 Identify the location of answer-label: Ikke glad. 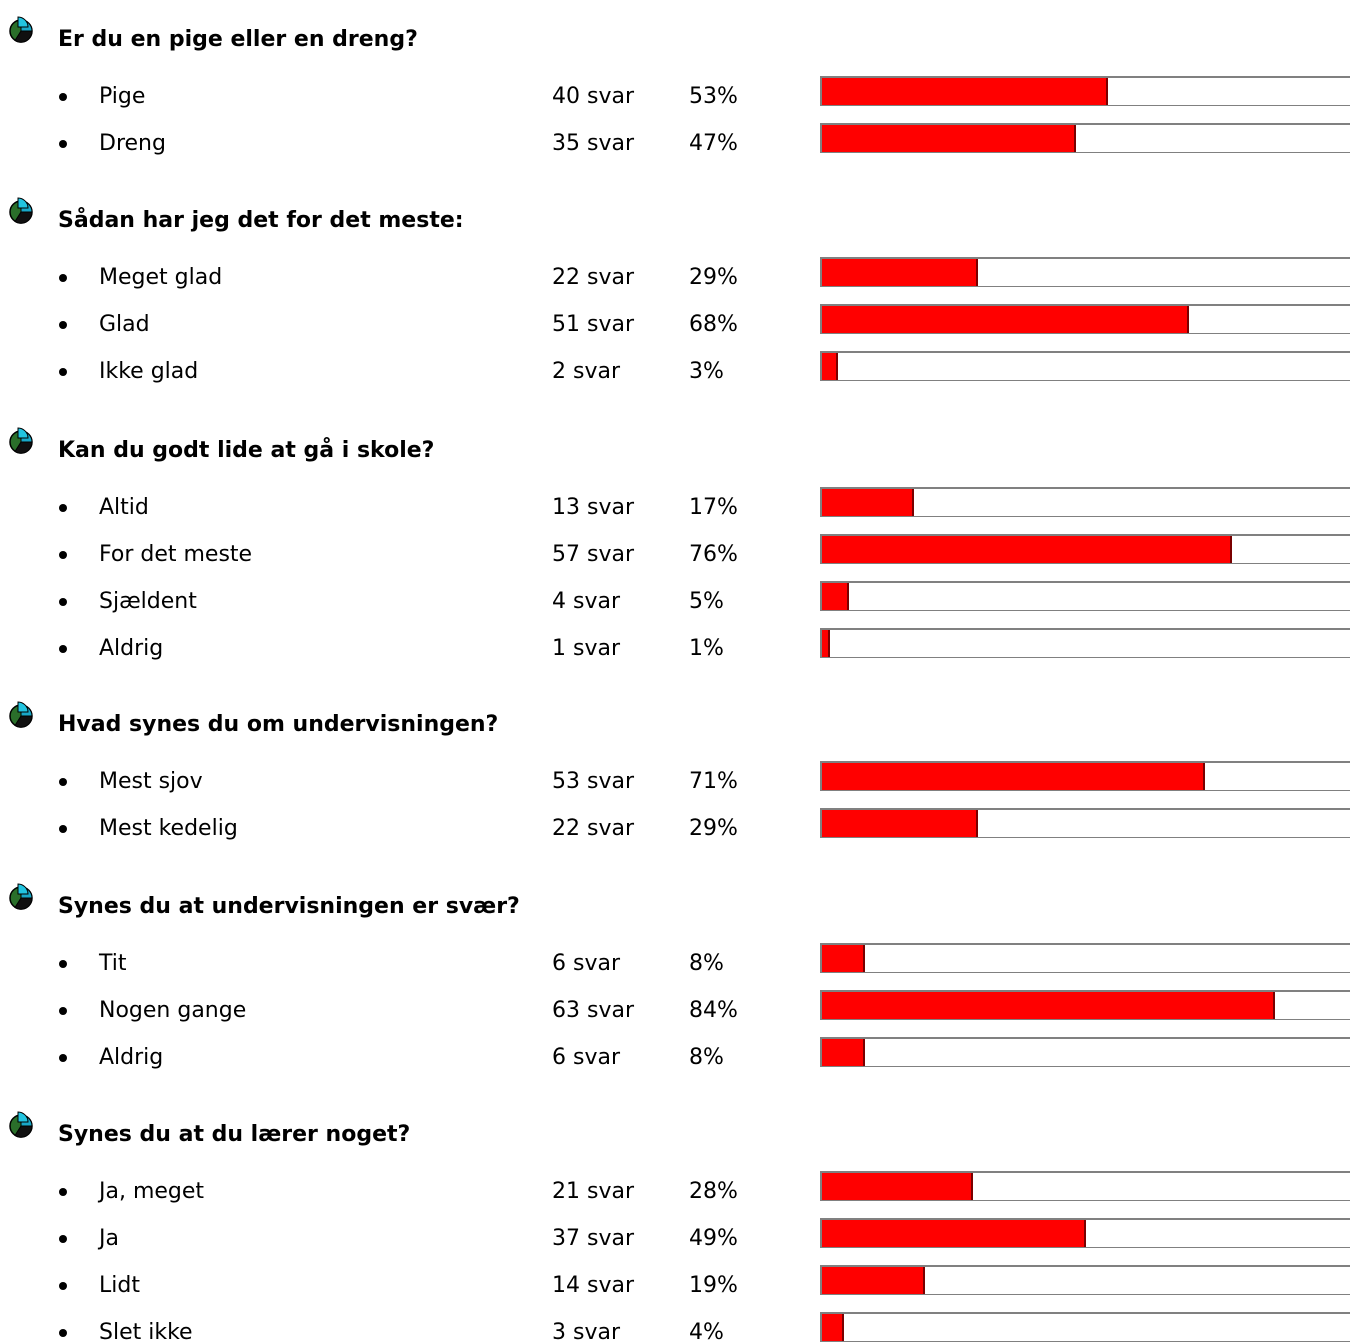
(149, 371).